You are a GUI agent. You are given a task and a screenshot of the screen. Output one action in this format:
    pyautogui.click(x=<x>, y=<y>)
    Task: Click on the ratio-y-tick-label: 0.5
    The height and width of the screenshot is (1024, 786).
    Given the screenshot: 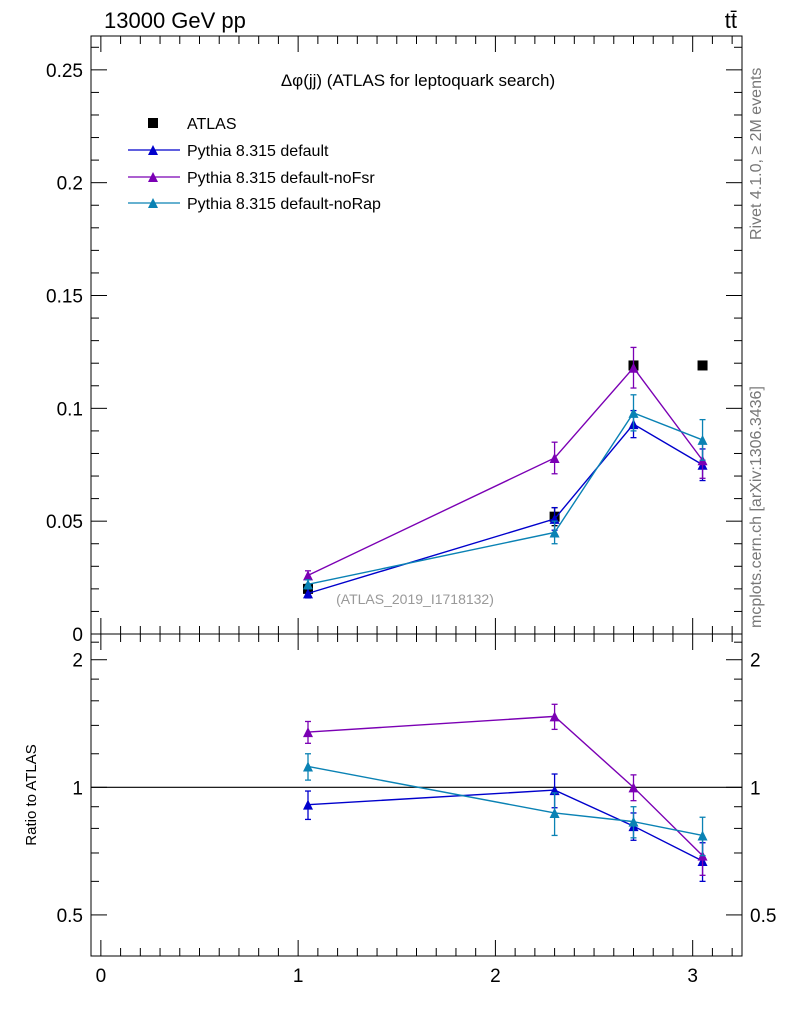 What is the action you would take?
    pyautogui.click(x=70, y=916)
    